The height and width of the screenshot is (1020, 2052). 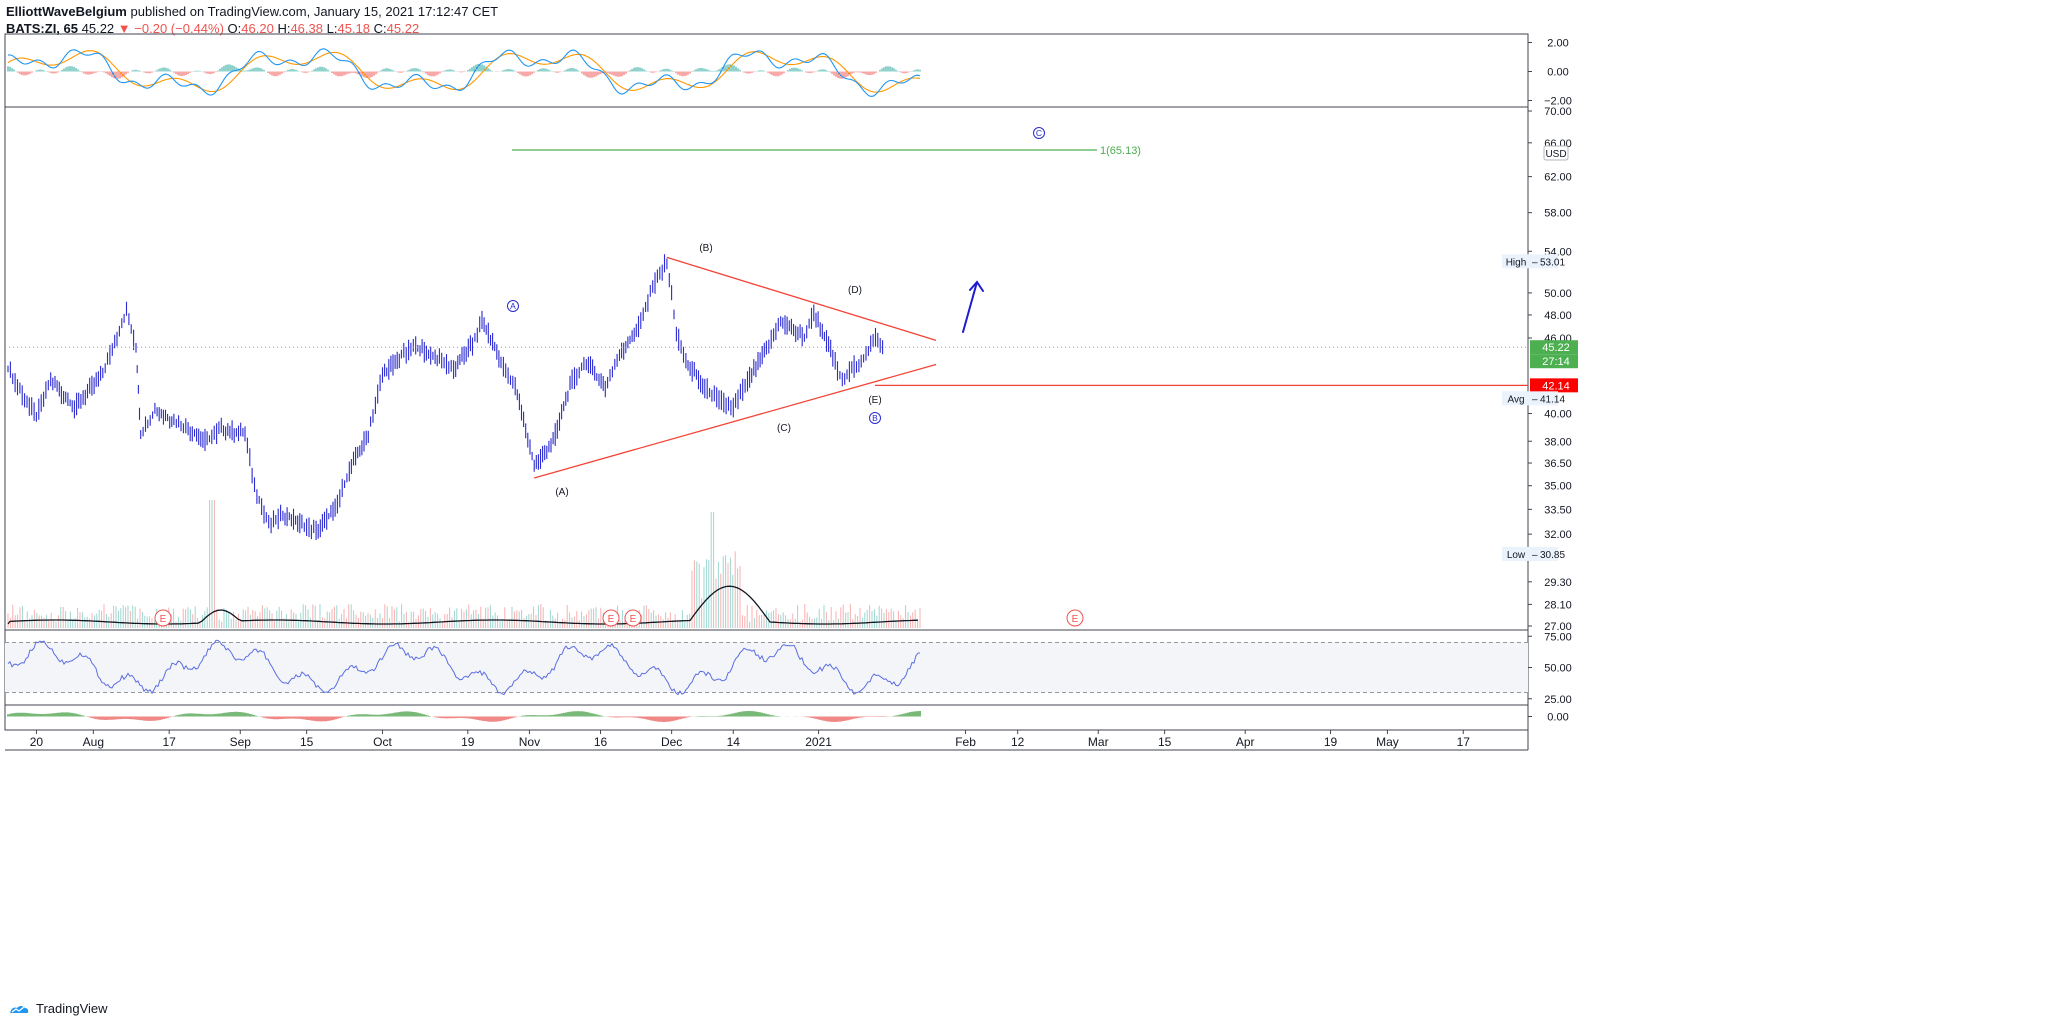 What do you see at coordinates (784, 428) in the screenshot?
I see `wave-label-C: (C)` at bounding box center [784, 428].